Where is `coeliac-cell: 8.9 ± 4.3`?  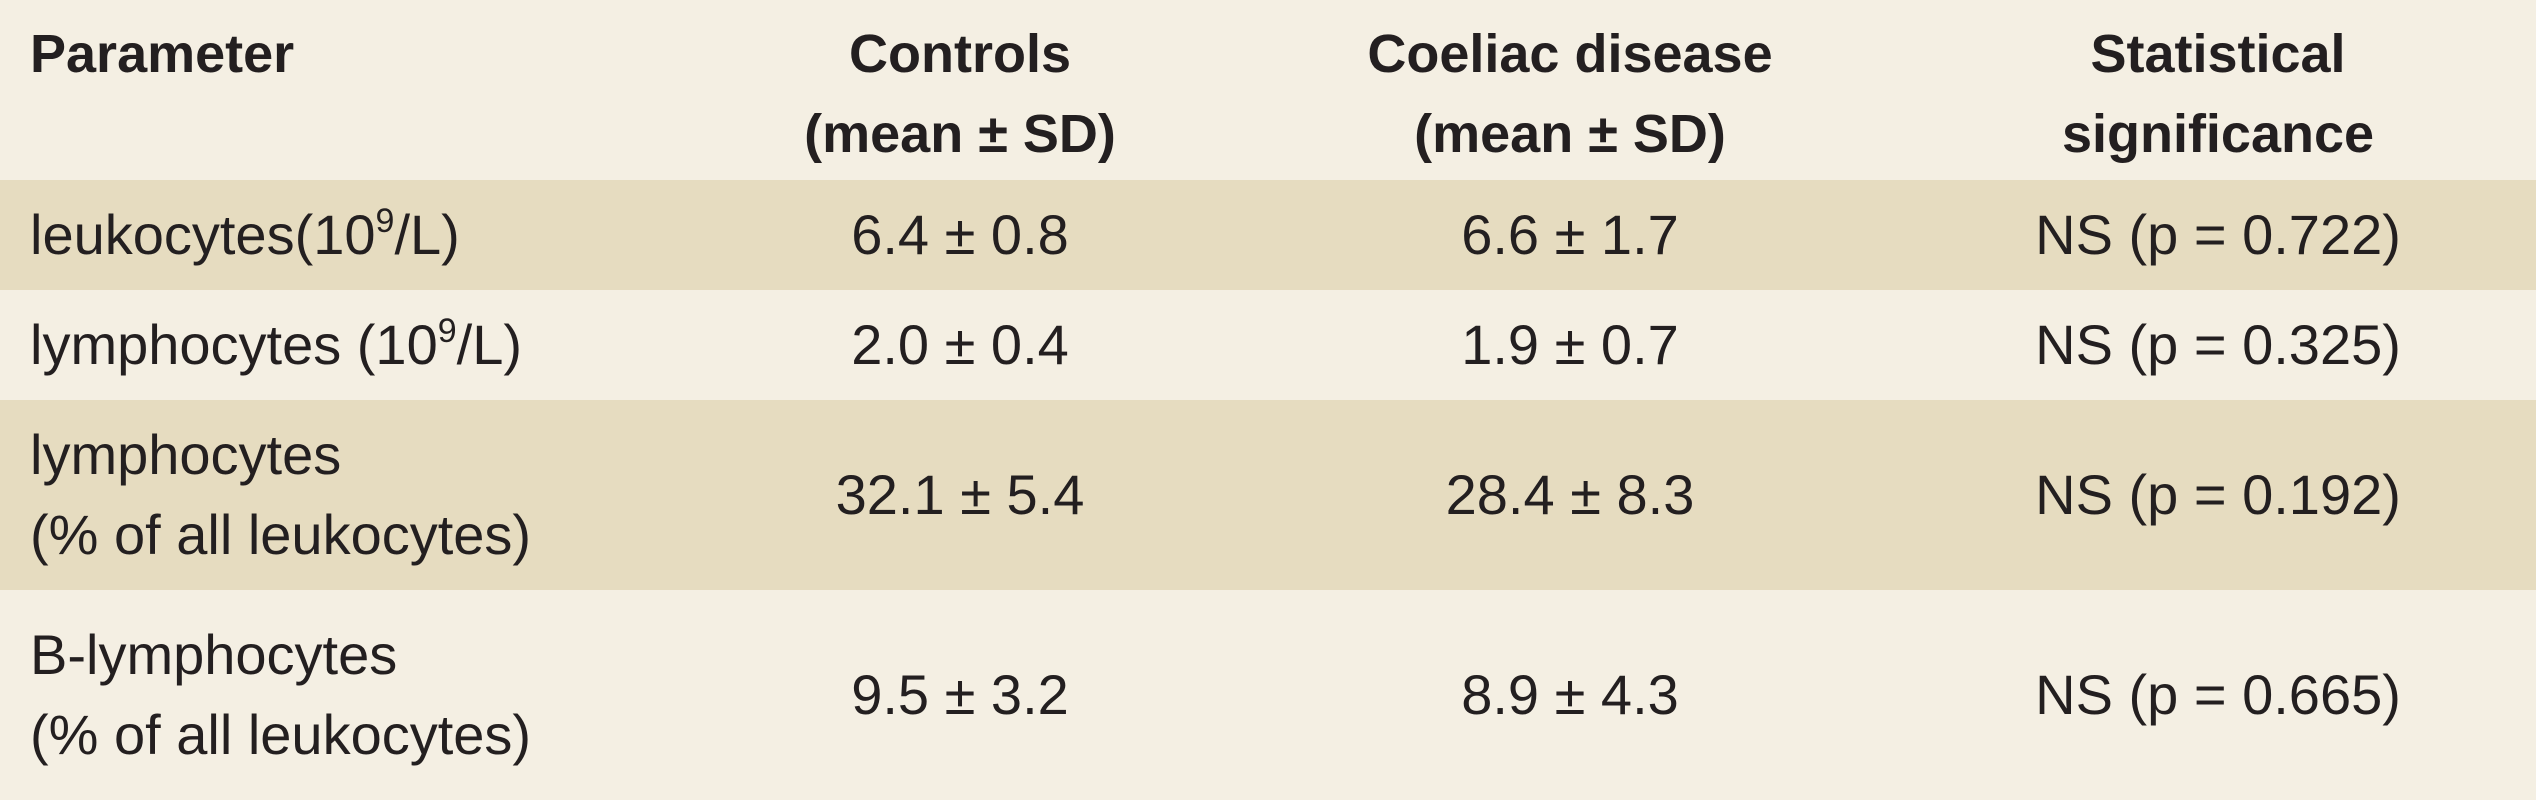
coeliac-cell: 8.9 ± 4.3 is located at coordinates (1570, 694).